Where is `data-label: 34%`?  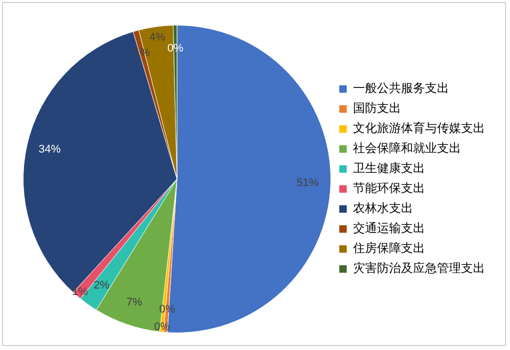 data-label: 34% is located at coordinates (49, 150).